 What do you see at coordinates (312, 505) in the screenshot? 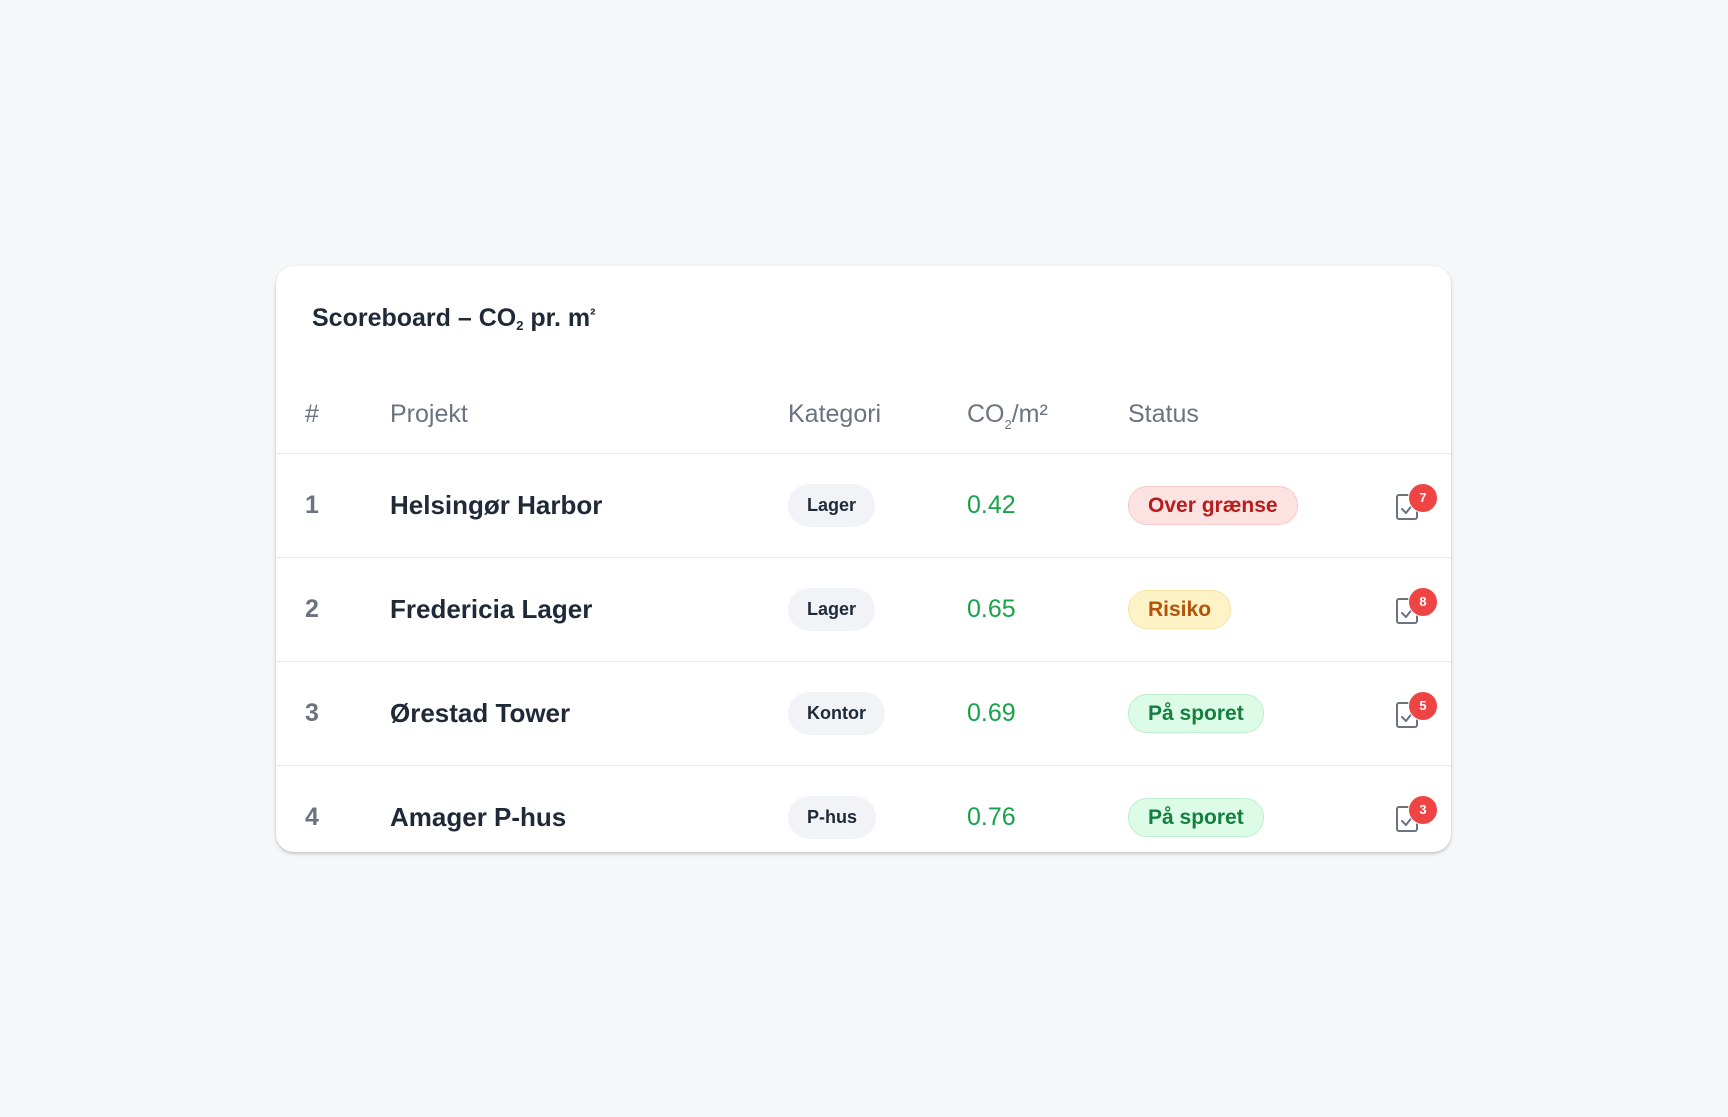
I see `rank-value: 1` at bounding box center [312, 505].